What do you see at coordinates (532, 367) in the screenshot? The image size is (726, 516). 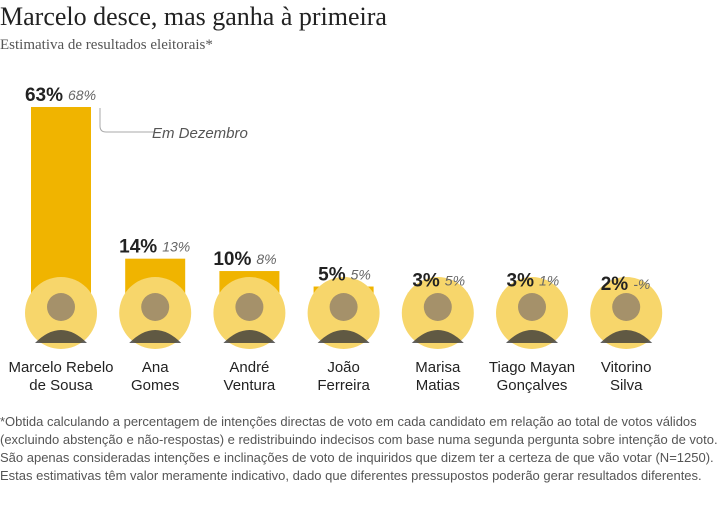 I see `category-label: Tiago Mayan` at bounding box center [532, 367].